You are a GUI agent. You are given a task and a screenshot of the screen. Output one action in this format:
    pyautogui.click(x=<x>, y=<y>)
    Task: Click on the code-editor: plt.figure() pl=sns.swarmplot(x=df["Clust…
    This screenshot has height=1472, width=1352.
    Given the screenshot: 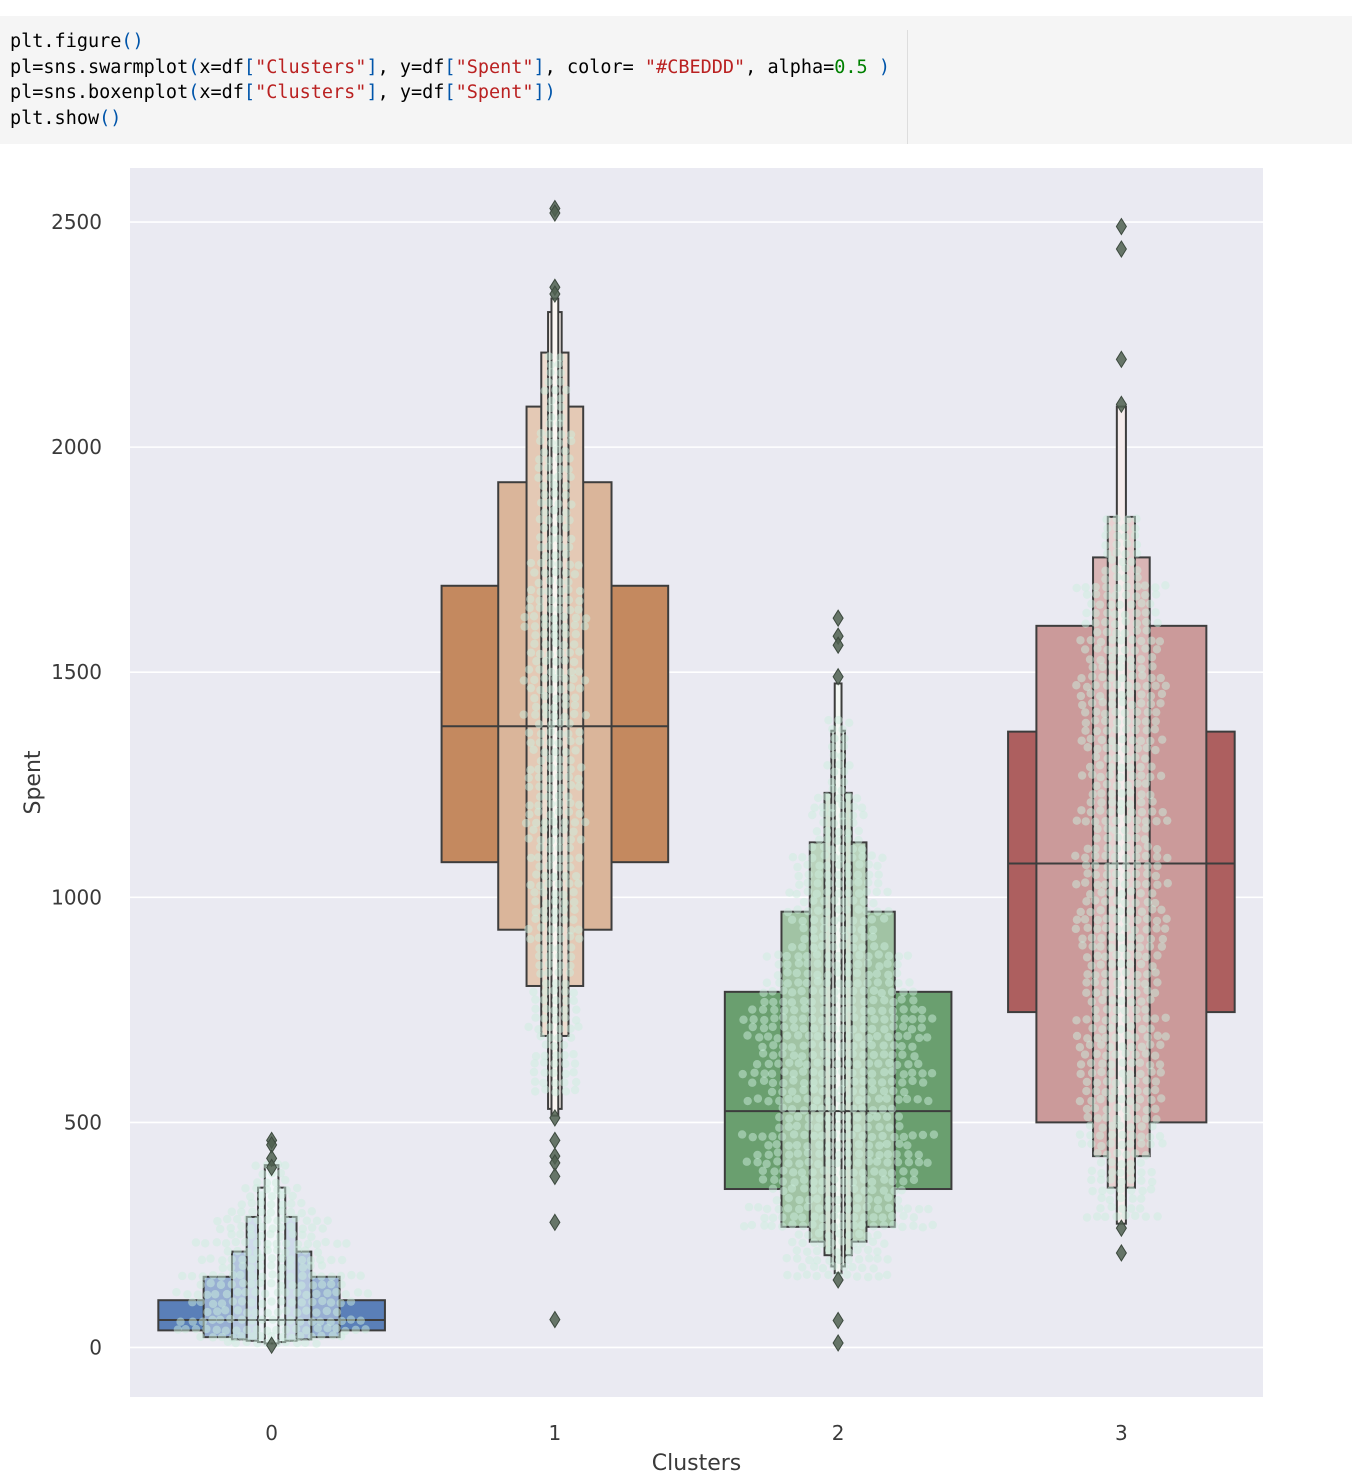 What is the action you would take?
    pyautogui.click(x=450, y=80)
    